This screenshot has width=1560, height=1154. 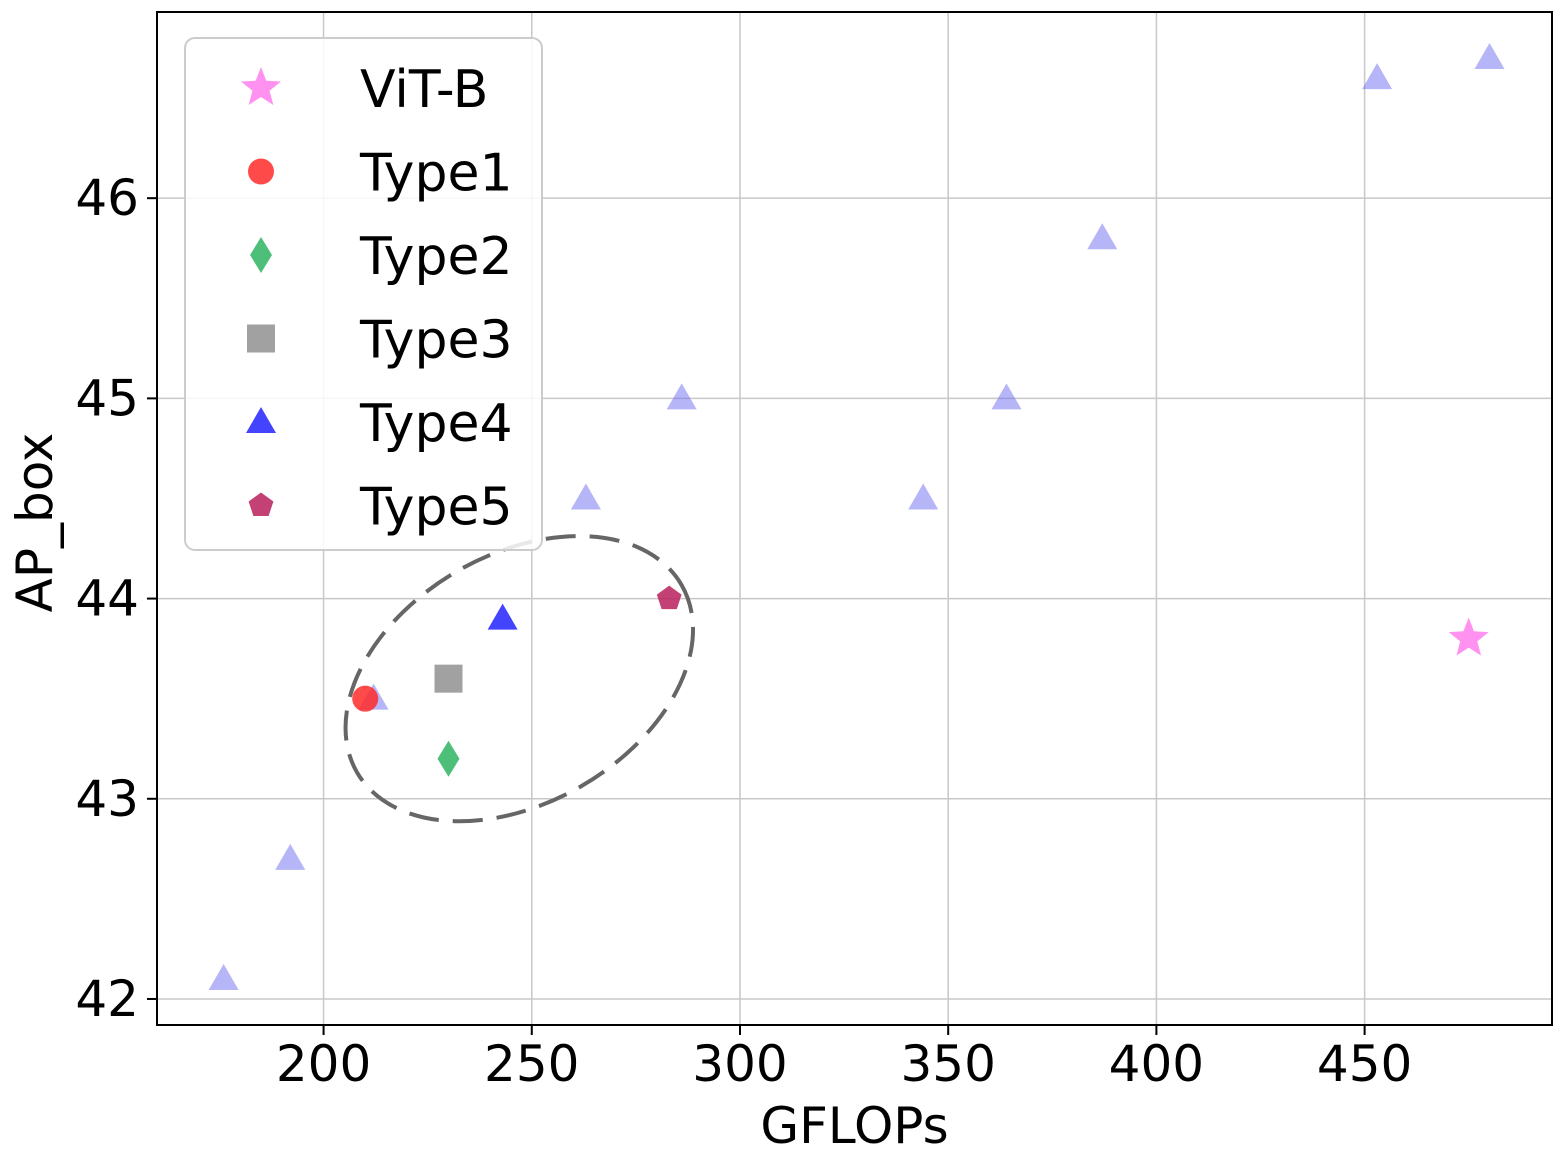 What do you see at coordinates (1468, 636) in the screenshot?
I see `vit-b-point` at bounding box center [1468, 636].